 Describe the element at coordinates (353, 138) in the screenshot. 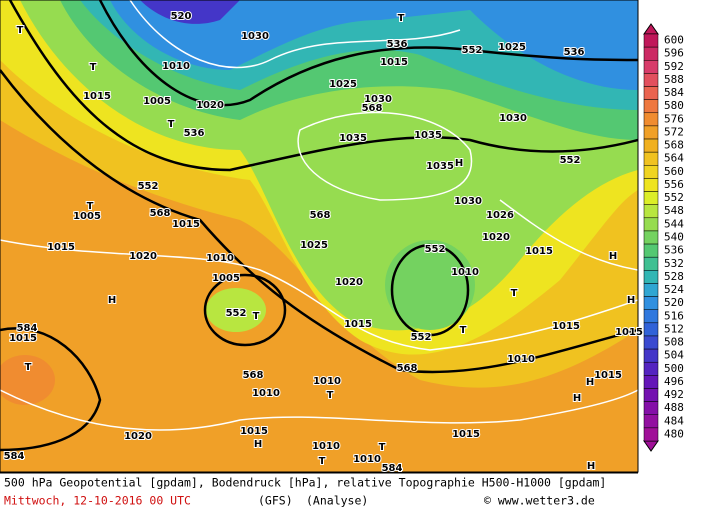

I see `map-label: 1035` at that location.